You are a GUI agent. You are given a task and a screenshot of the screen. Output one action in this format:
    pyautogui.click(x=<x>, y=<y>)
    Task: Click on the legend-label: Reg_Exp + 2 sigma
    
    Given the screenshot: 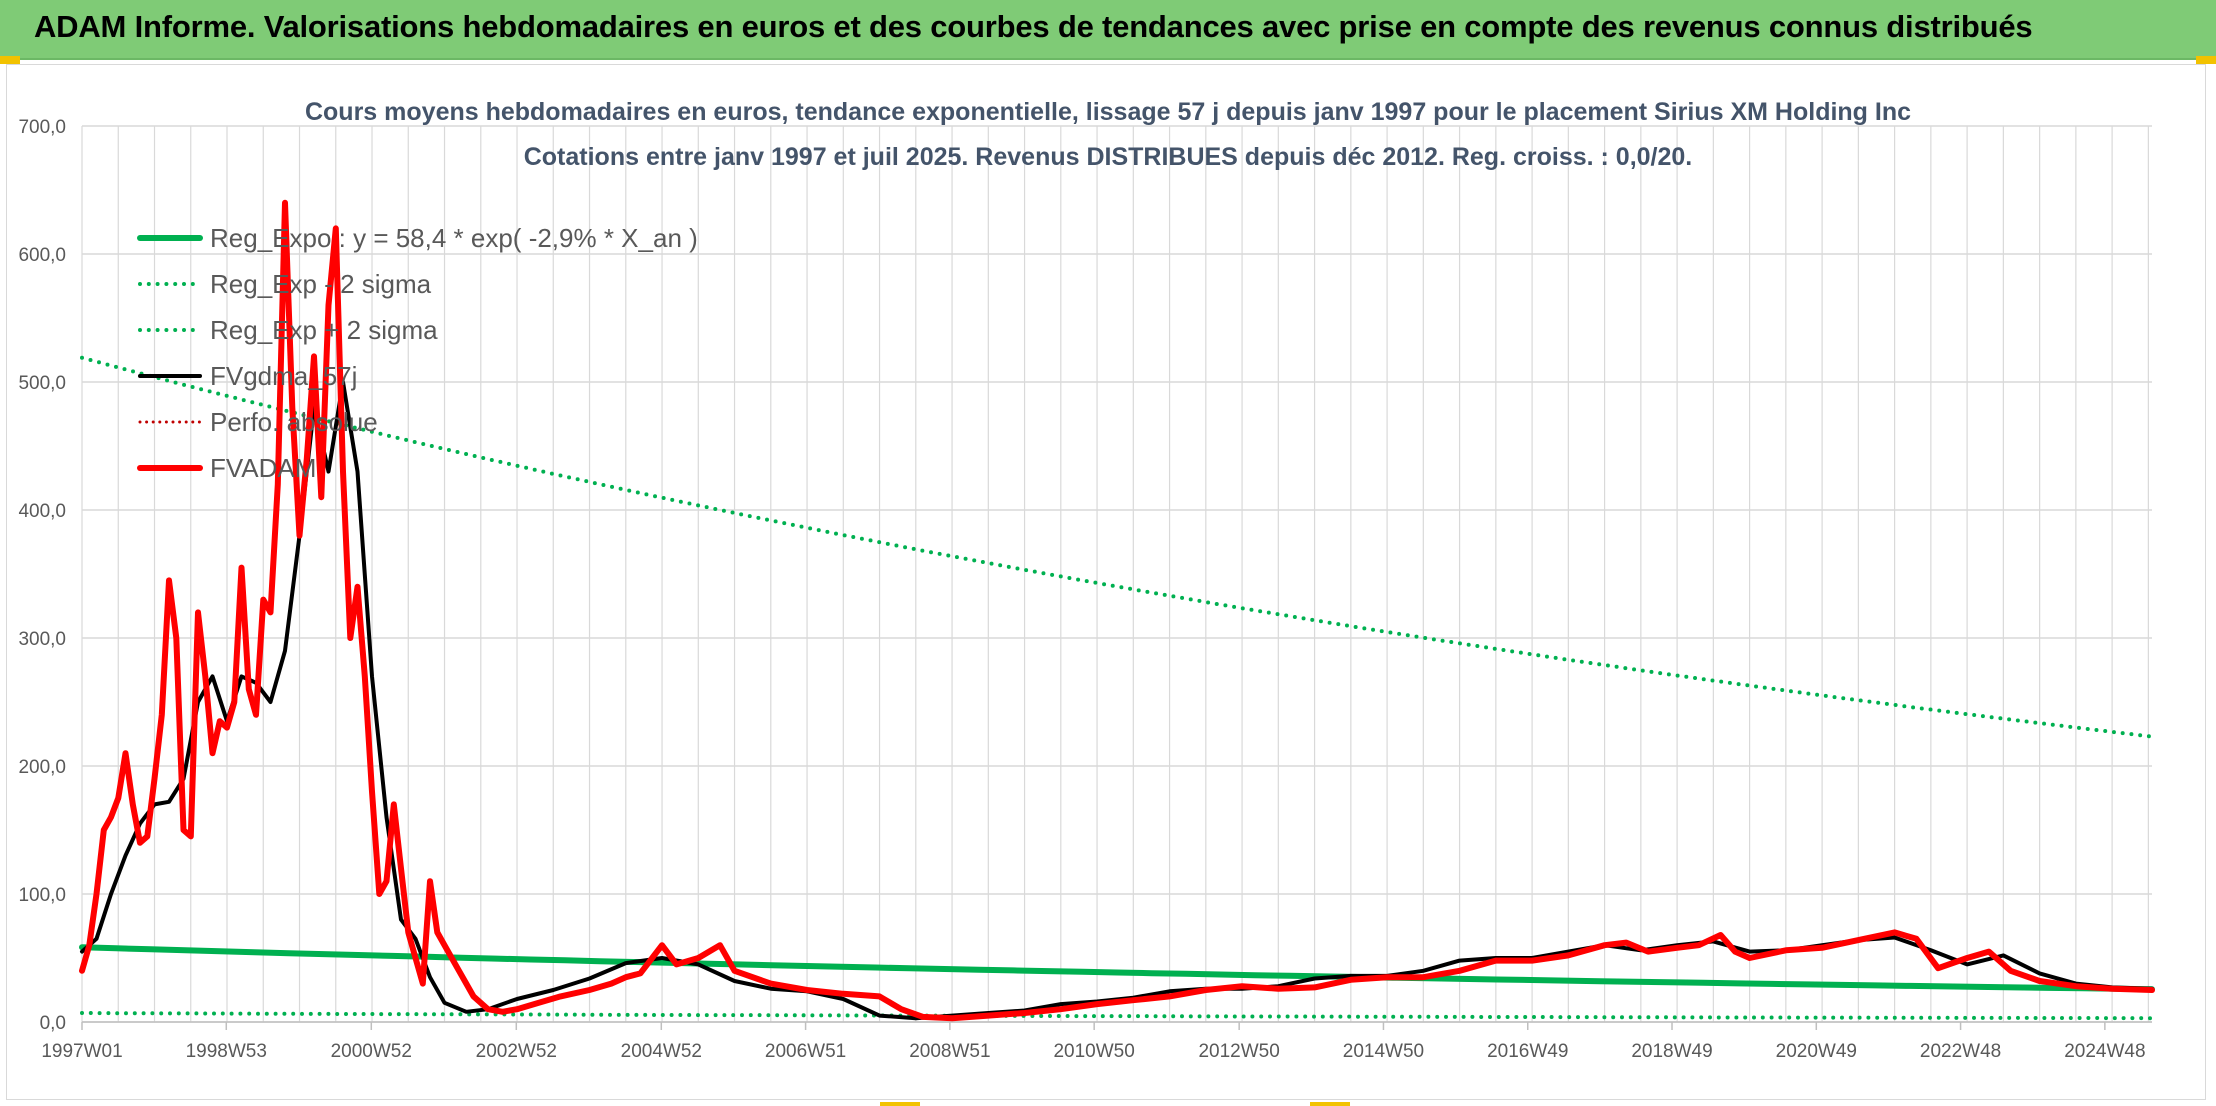 What is the action you would take?
    pyautogui.click(x=324, y=330)
    